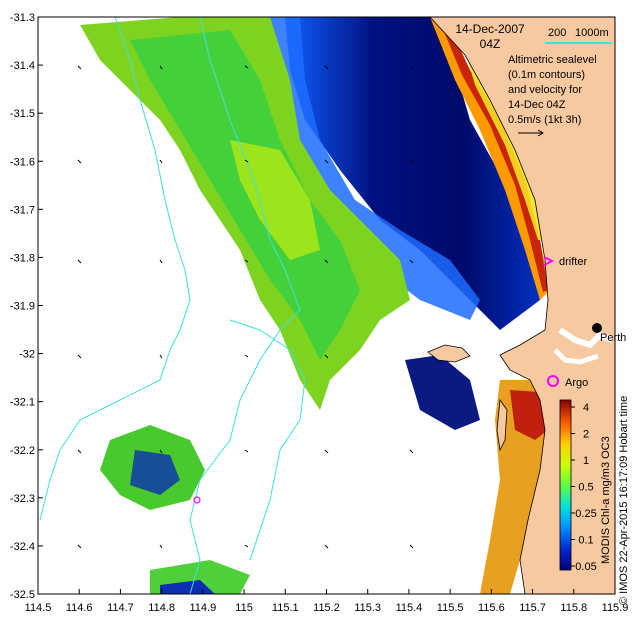 This screenshot has width=640, height=635. What do you see at coordinates (502, 425) in the screenshot?
I see `garden-island` at bounding box center [502, 425].